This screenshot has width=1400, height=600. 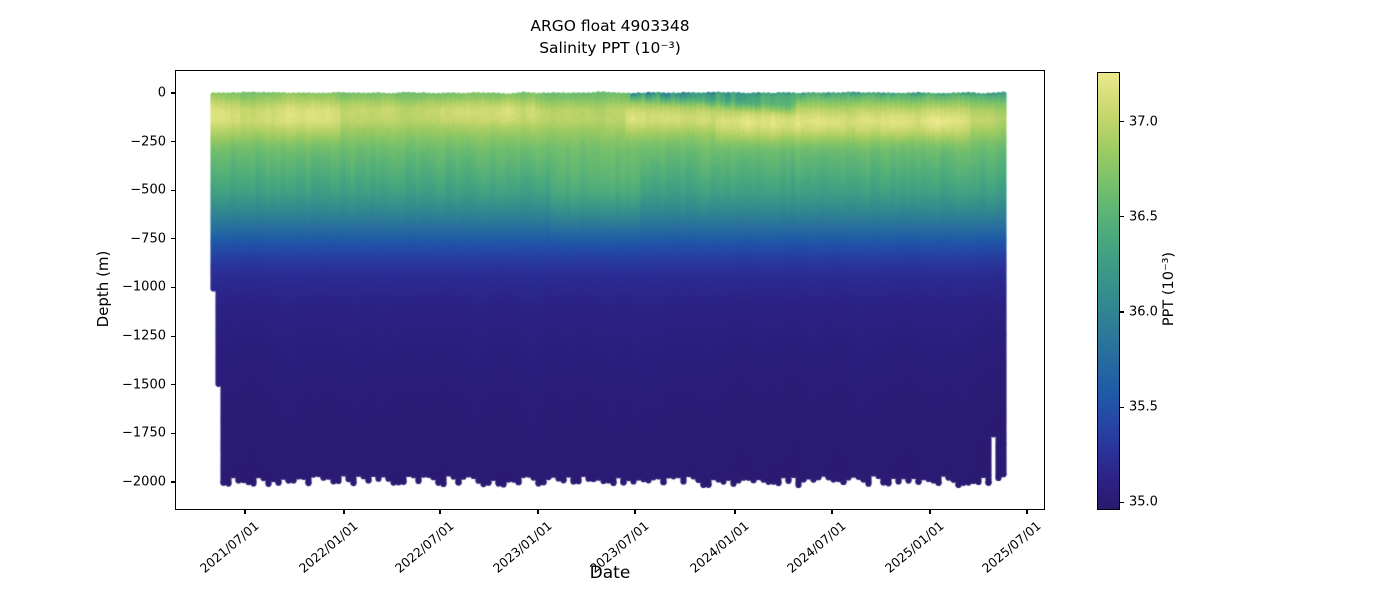 What do you see at coordinates (148, 239) in the screenshot?
I see `y-tick-label: −750` at bounding box center [148, 239].